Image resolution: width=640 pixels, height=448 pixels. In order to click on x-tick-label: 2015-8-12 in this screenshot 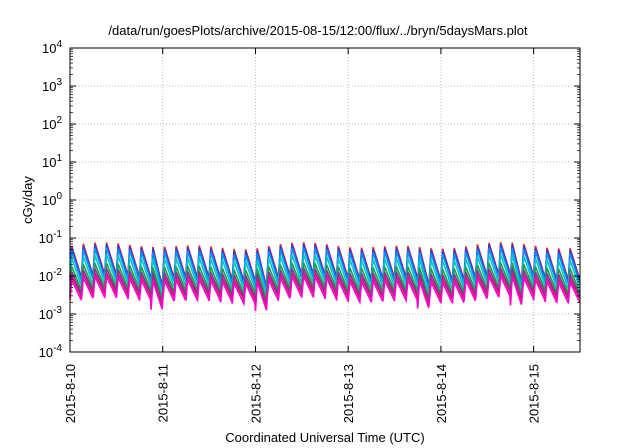, I will do `click(255, 393)`.